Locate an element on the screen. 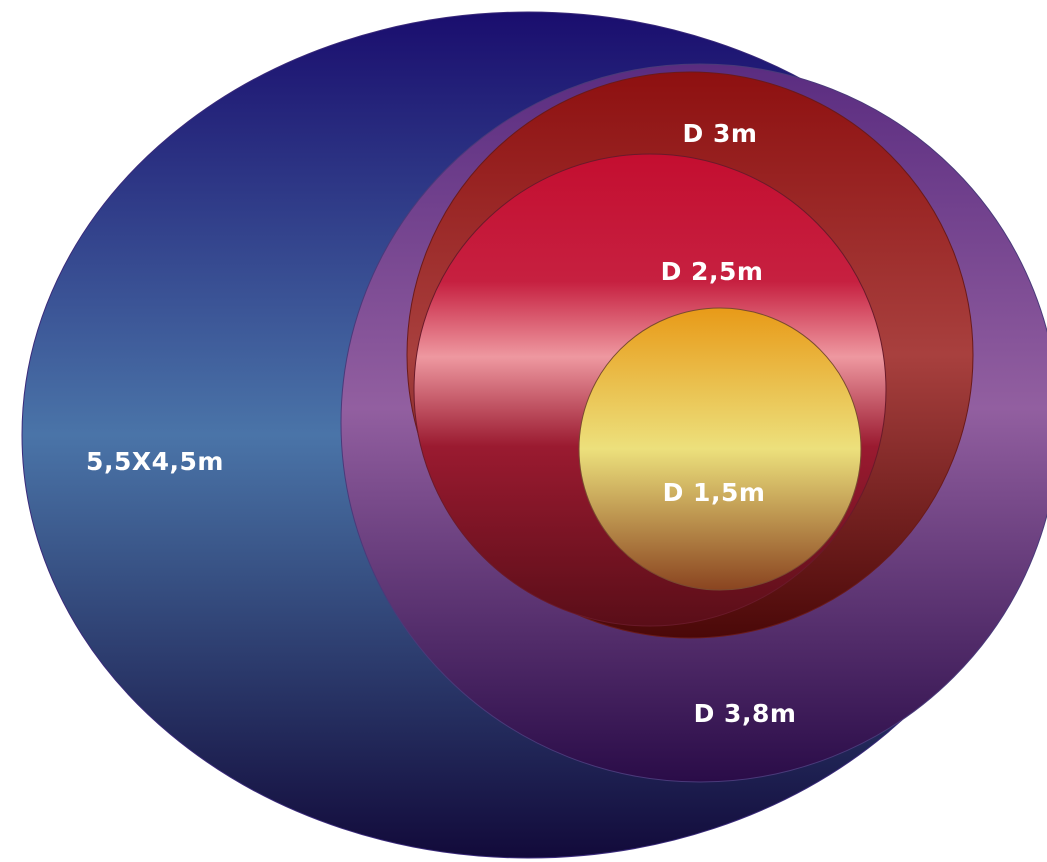 This screenshot has height=862, width=1047. d15-label: D 1,5m is located at coordinates (714, 492).